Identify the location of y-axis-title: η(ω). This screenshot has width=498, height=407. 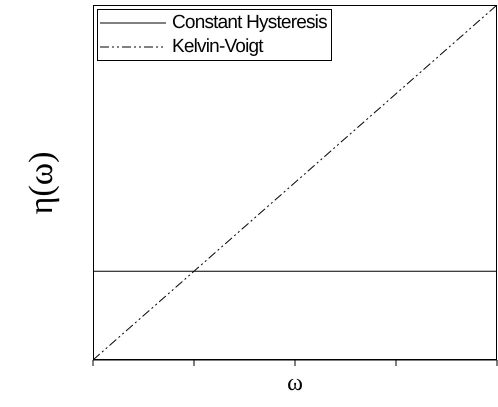
(42, 182).